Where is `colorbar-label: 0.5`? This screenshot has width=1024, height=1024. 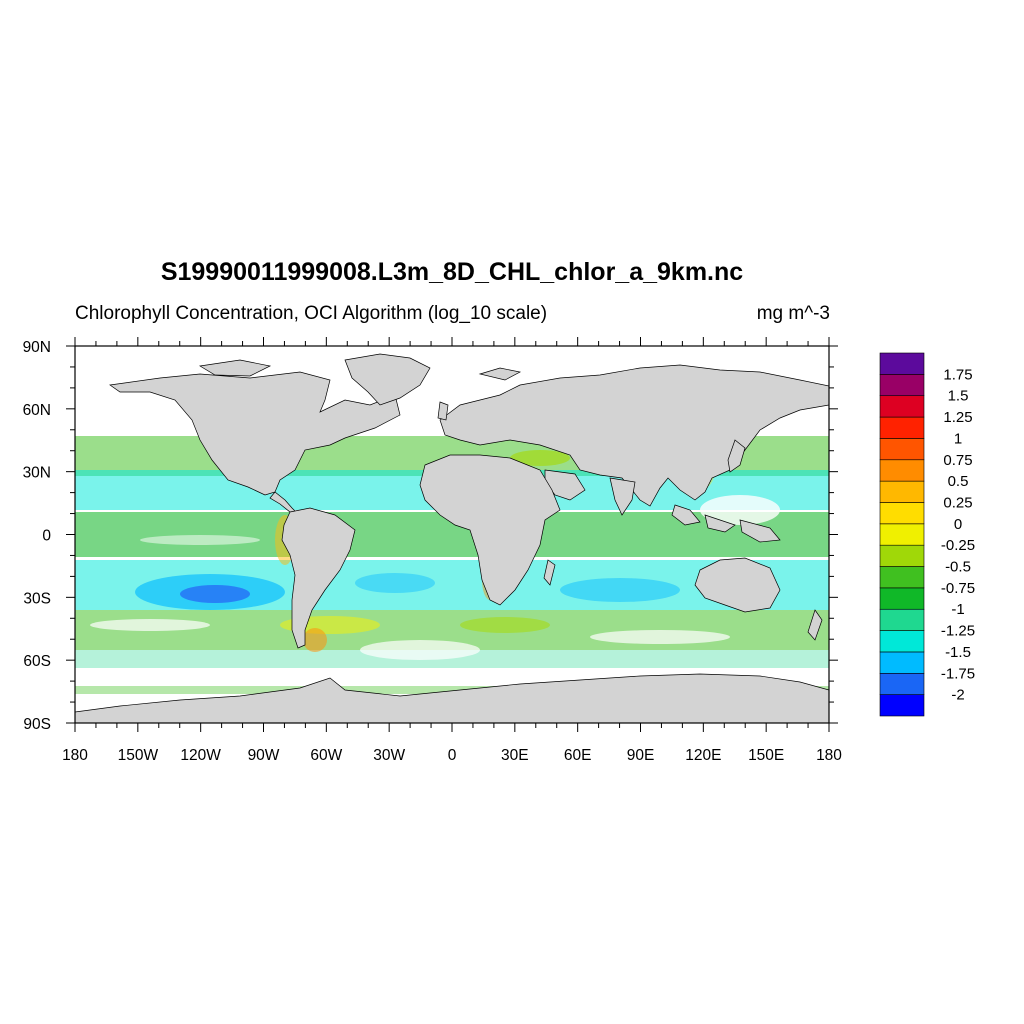 colorbar-label: 0.5 is located at coordinates (958, 481).